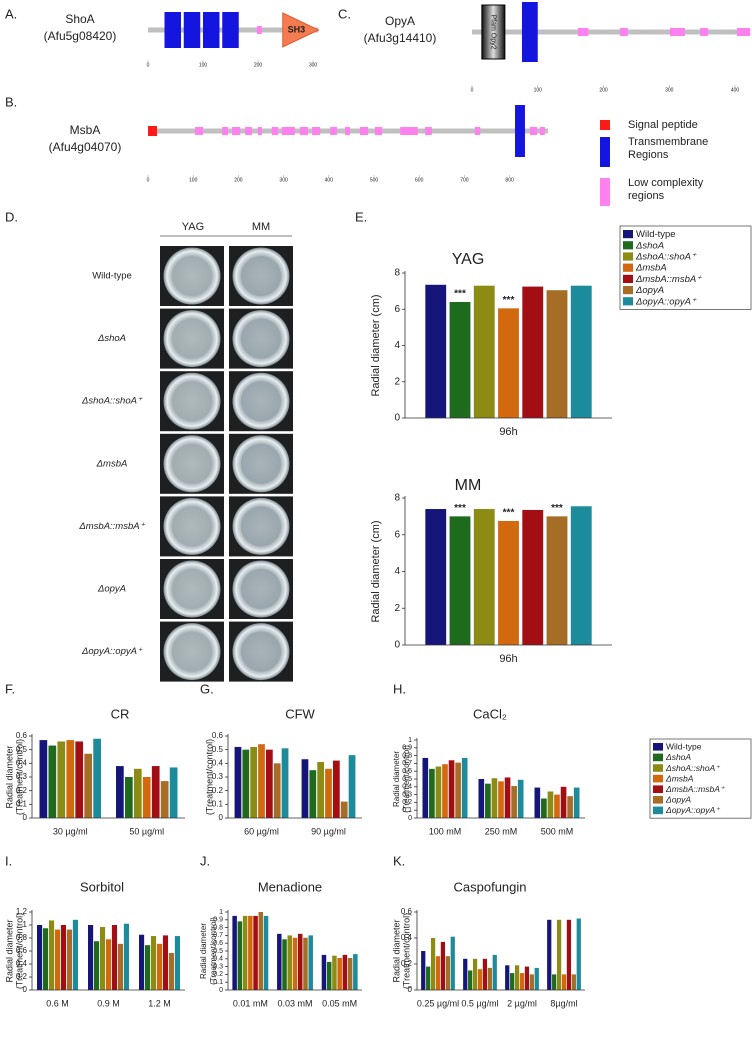 The image size is (752, 1049). Describe the element at coordinates (19, 951) in the screenshot. I see `y-axis-label: (Treatment/control)` at that location.